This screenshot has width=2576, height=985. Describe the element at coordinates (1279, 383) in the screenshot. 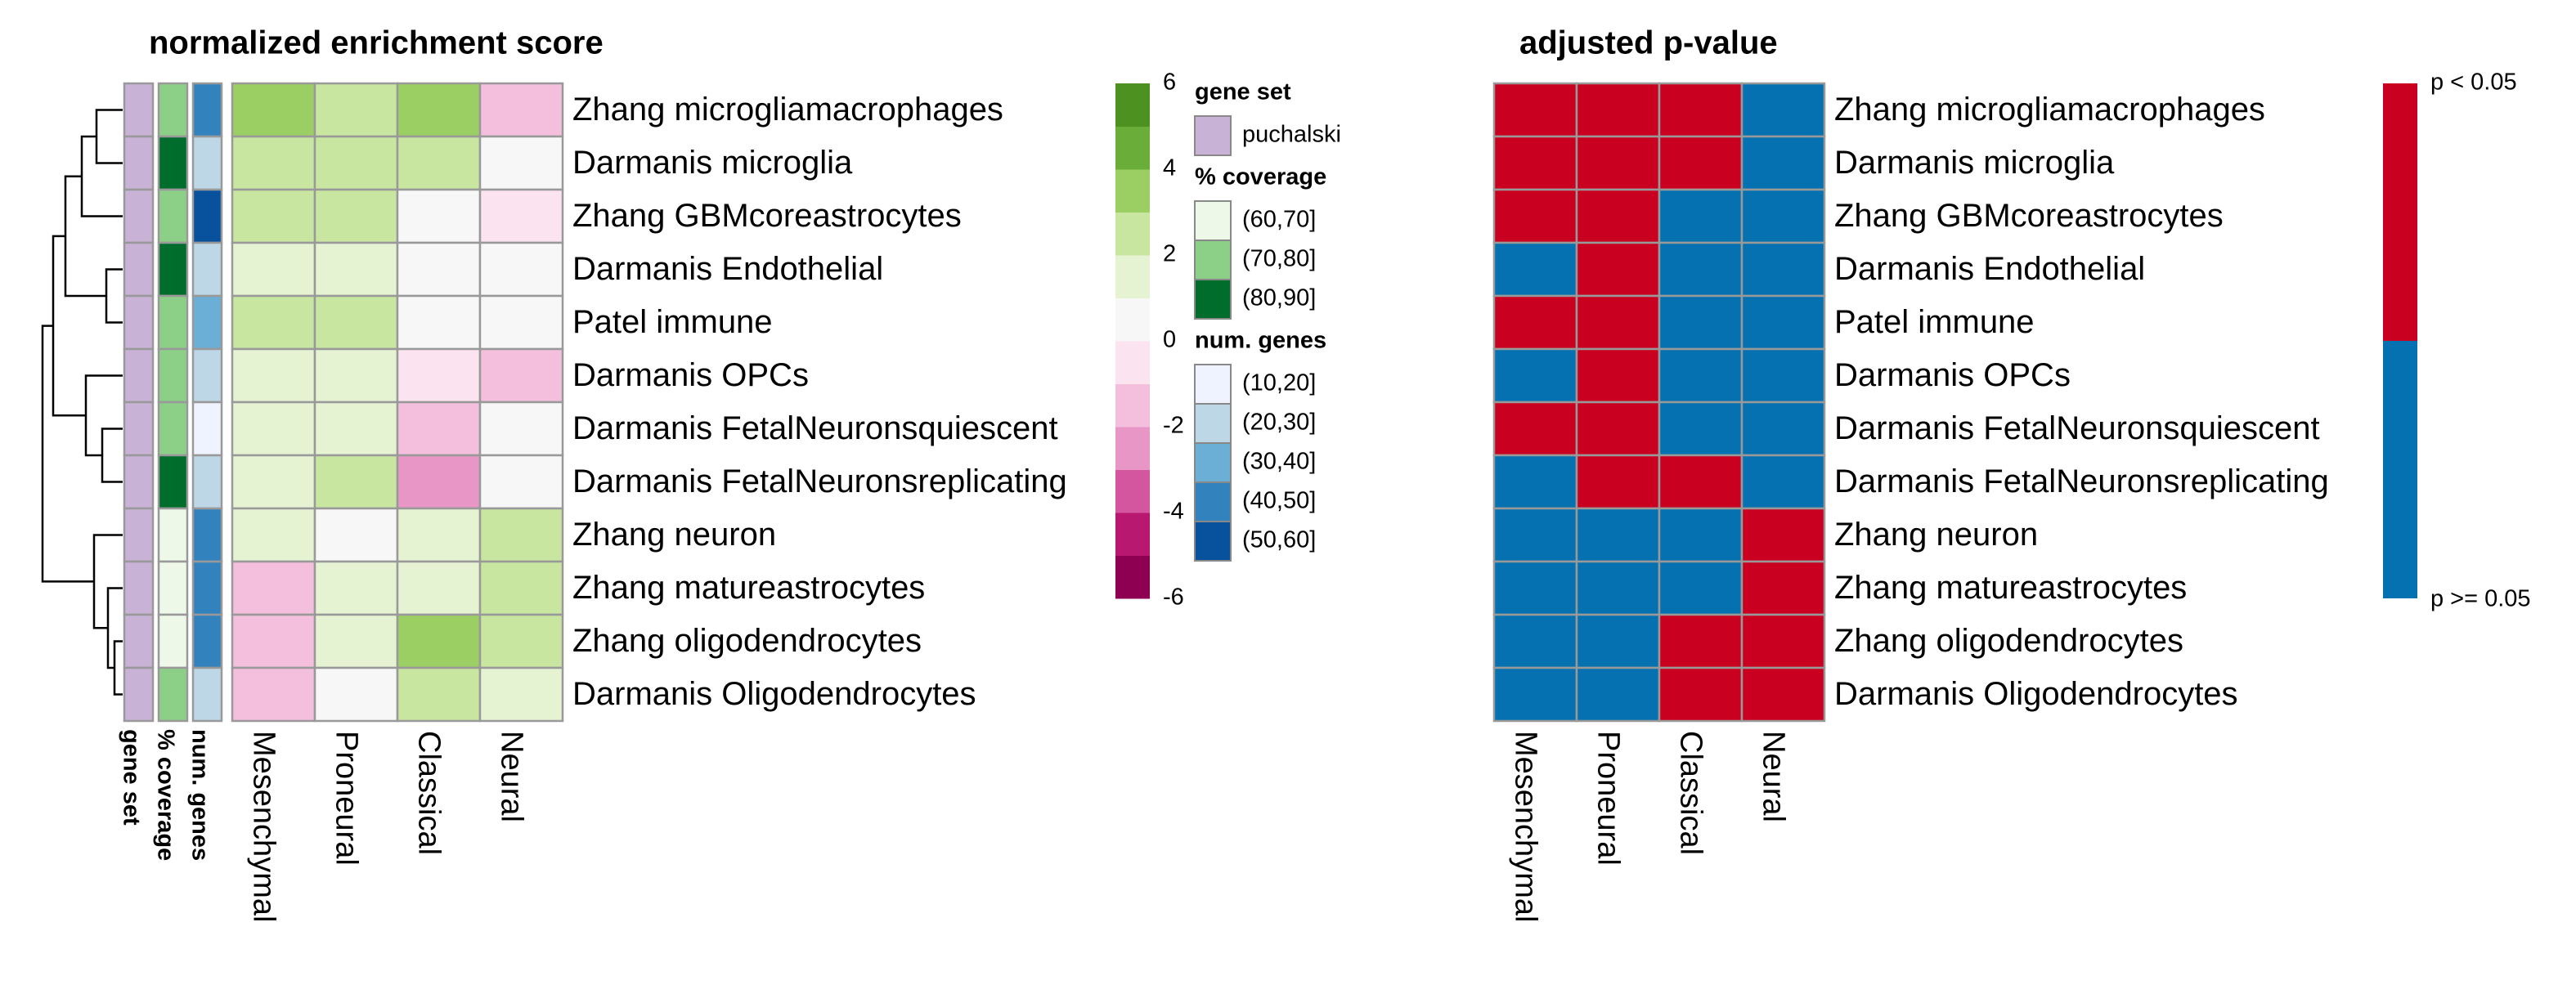

I see `legend-label: (10,20]` at that location.